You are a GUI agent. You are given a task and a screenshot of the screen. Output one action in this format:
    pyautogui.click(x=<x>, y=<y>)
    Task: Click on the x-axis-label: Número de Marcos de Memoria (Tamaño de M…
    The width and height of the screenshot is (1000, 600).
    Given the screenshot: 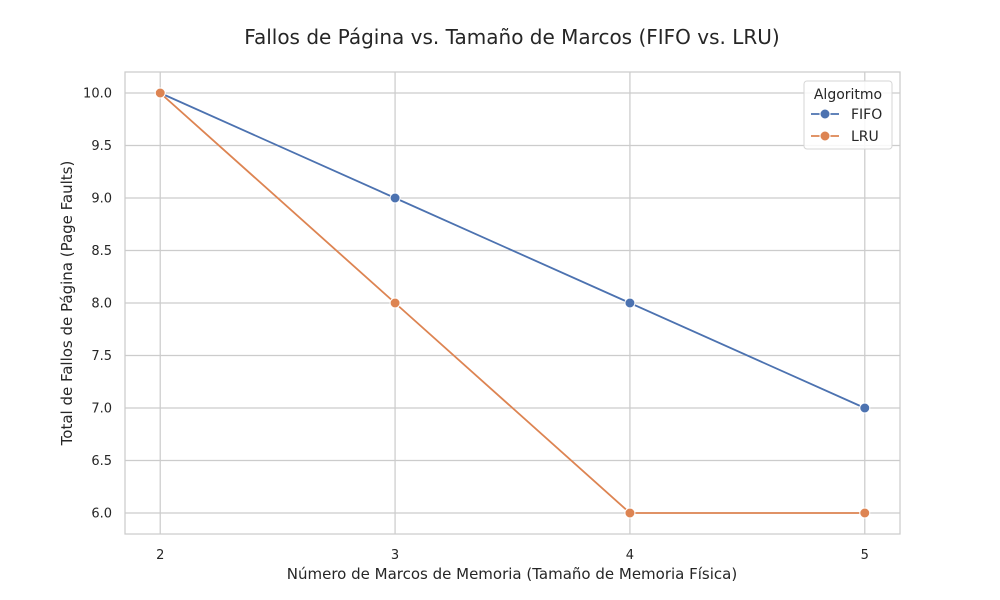 What is the action you would take?
    pyautogui.click(x=512, y=574)
    